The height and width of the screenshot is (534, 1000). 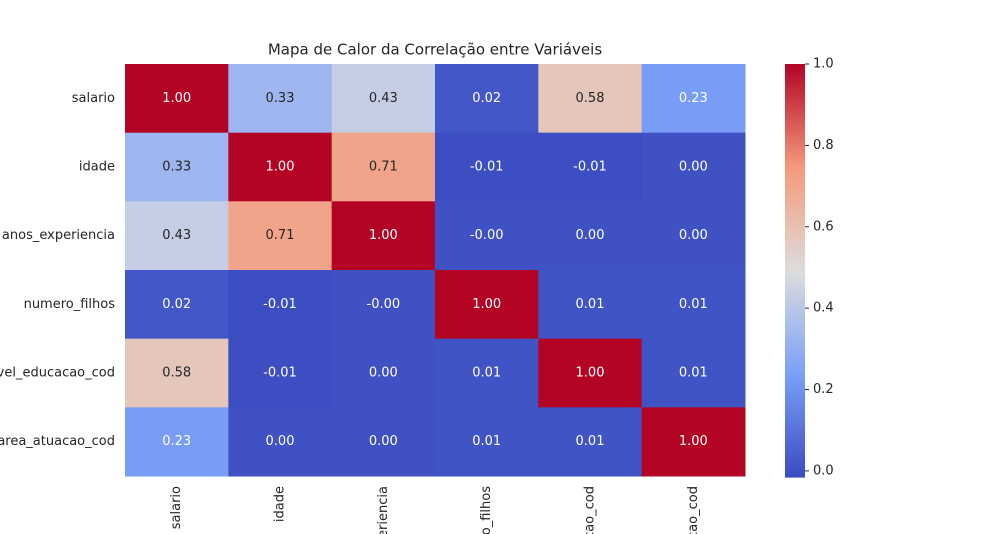 What do you see at coordinates (693, 98) in the screenshot?
I see `cell-label: 0.23` at bounding box center [693, 98].